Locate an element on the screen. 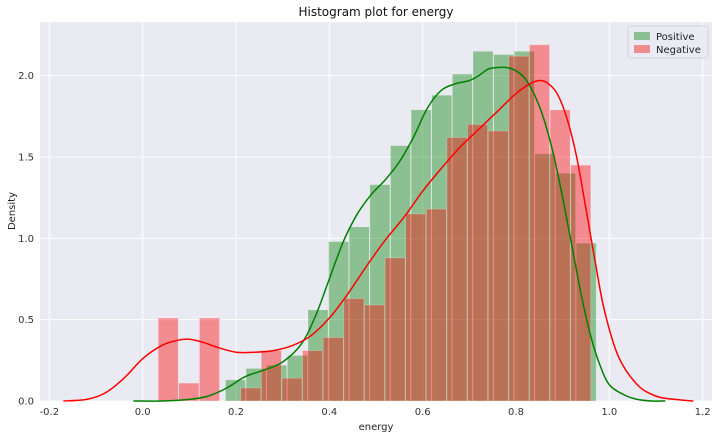 The image size is (718, 437). y-axis-ticks: 0.0 0.5 1.0 1.5 2.0 is located at coordinates (26, 239).